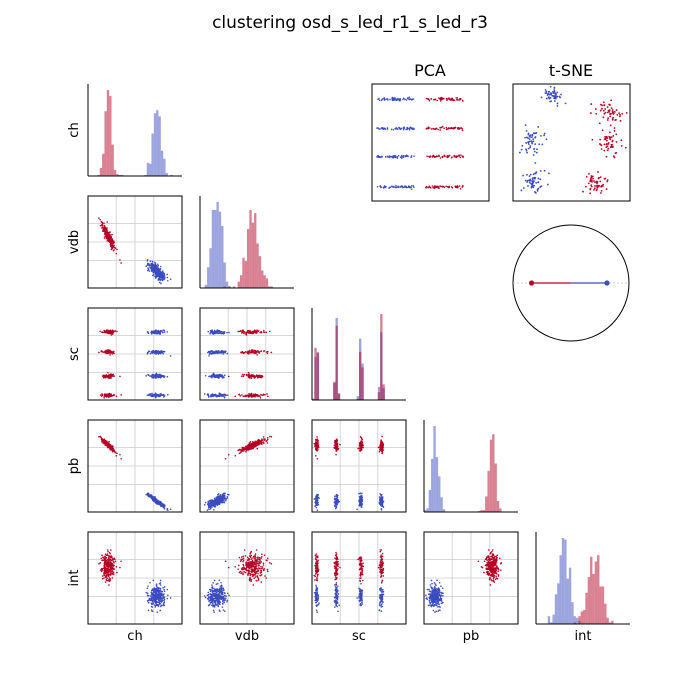  Describe the element at coordinates (135, 578) in the screenshot. I see `panel-int-ch` at that location.